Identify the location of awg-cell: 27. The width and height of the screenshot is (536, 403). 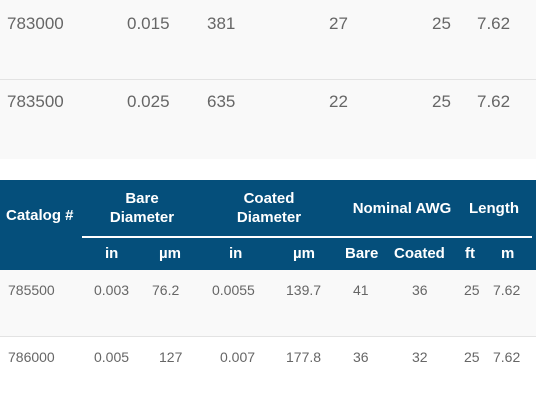
(338, 23).